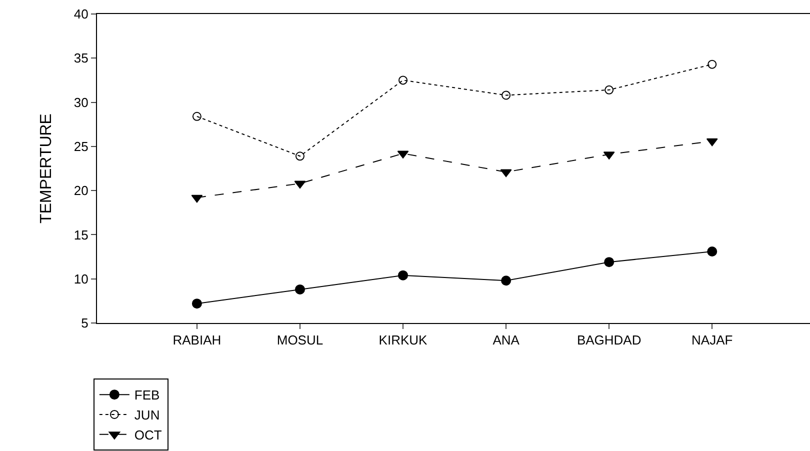 This screenshot has height=451, width=810. Describe the element at coordinates (81, 234) in the screenshot. I see `y-tick-label: 15` at that location.